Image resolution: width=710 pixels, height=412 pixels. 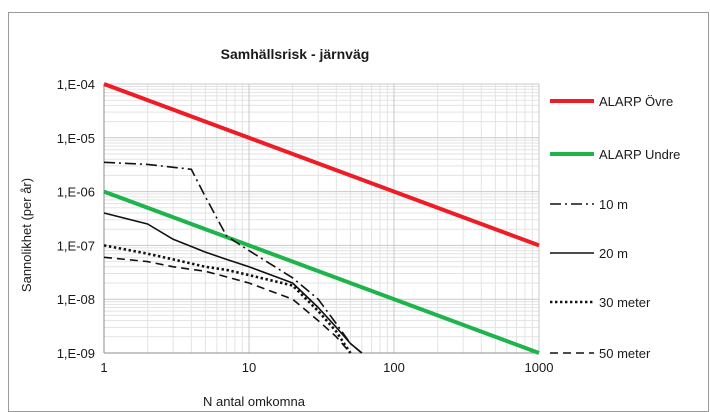 I want to click on y-tick-label: 1,E-06, so click(x=76, y=192).